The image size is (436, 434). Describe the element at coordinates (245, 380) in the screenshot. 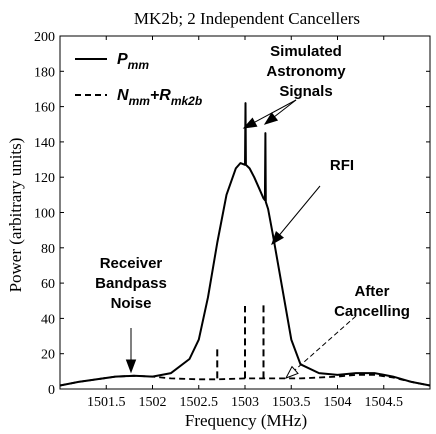

I see `series-cancelled-line` at that location.